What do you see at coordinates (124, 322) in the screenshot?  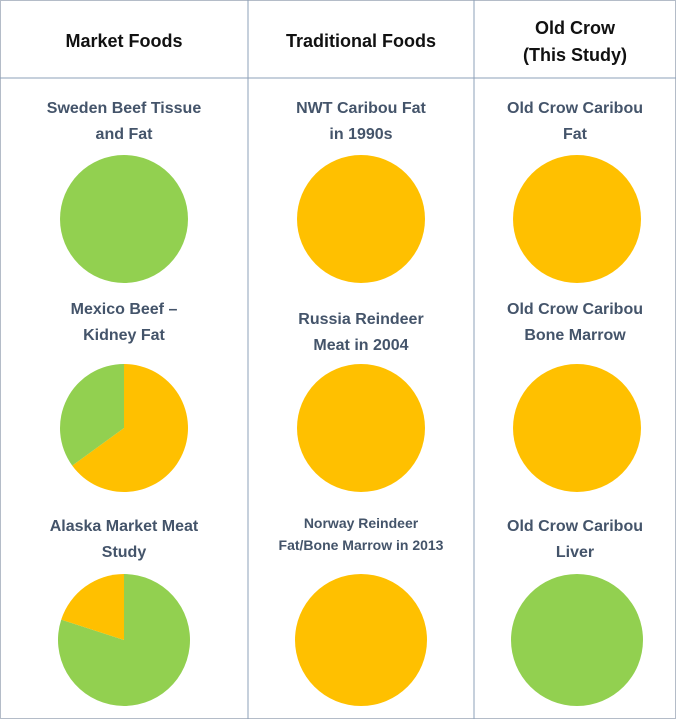 I see `pie-title: Mexico Beef – Kidney Fat` at bounding box center [124, 322].